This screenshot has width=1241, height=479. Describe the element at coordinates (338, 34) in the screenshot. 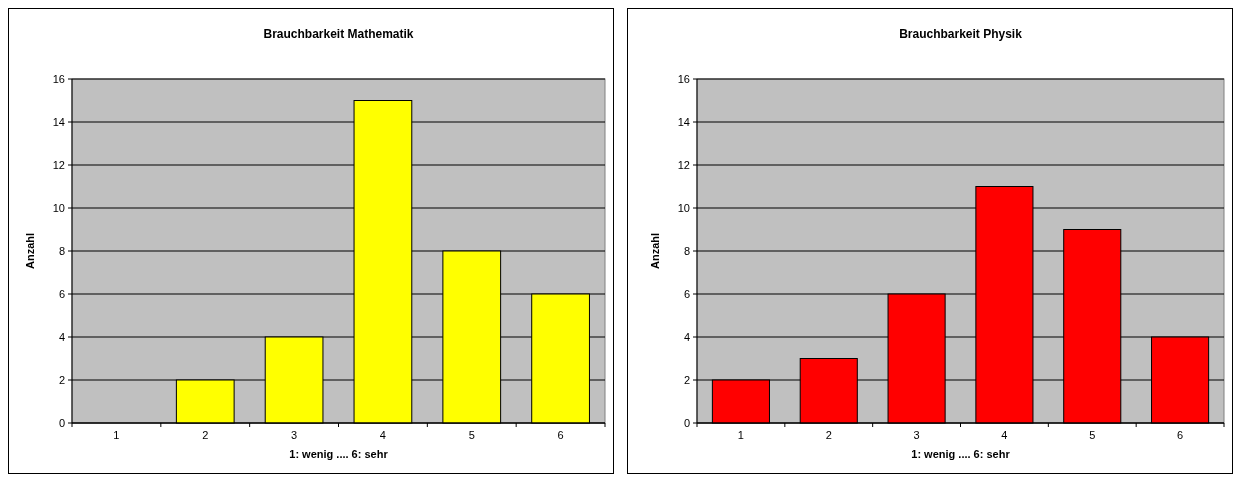

I see `chart-title: Brauchbarkeit Mathematik` at that location.